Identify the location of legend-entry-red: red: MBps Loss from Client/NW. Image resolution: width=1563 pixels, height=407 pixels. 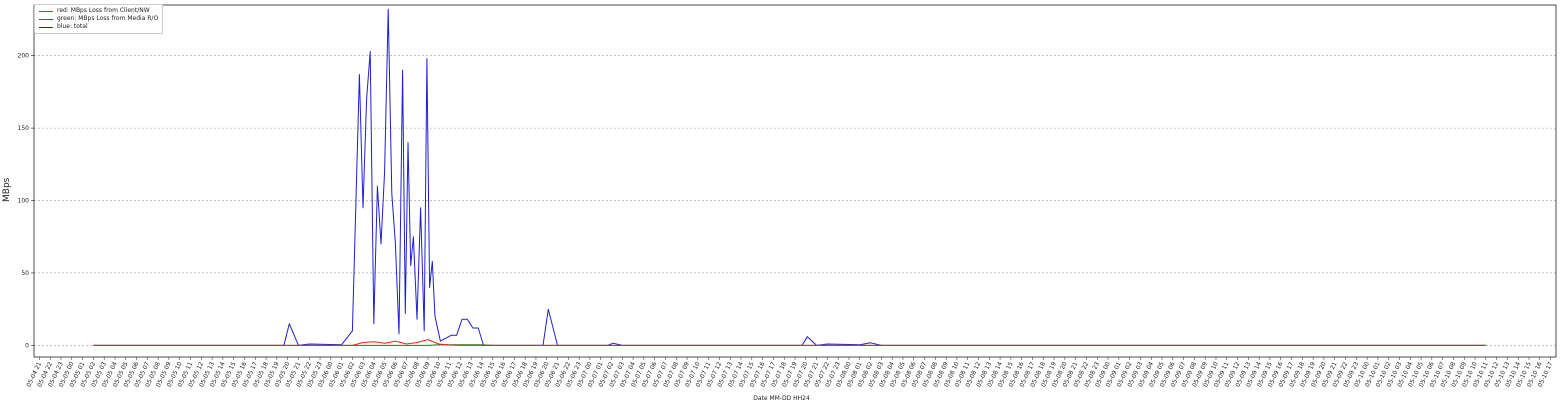
(98, 11).